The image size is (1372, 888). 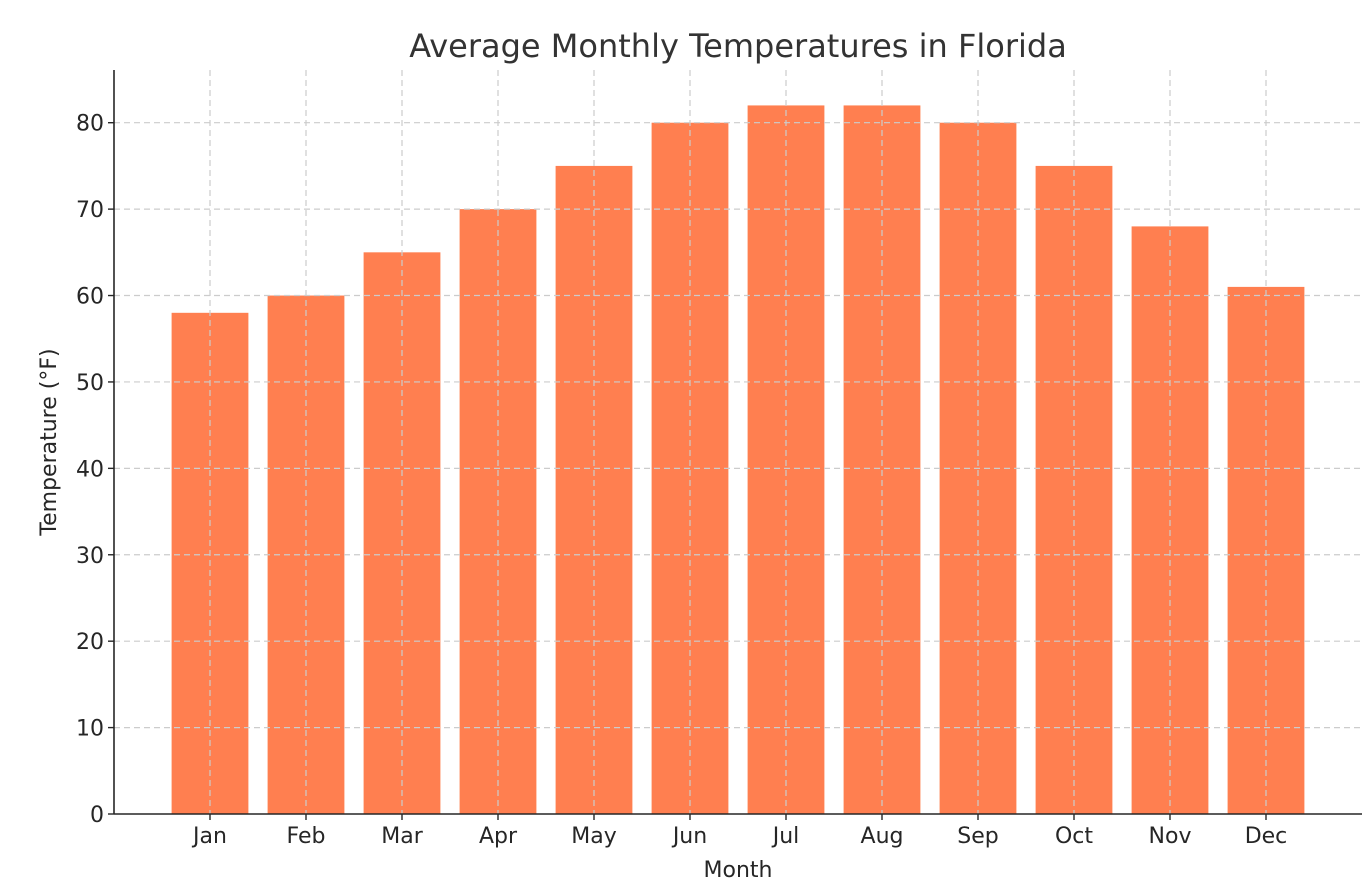 What do you see at coordinates (90, 124) in the screenshot?
I see `y-tick-label: 80` at bounding box center [90, 124].